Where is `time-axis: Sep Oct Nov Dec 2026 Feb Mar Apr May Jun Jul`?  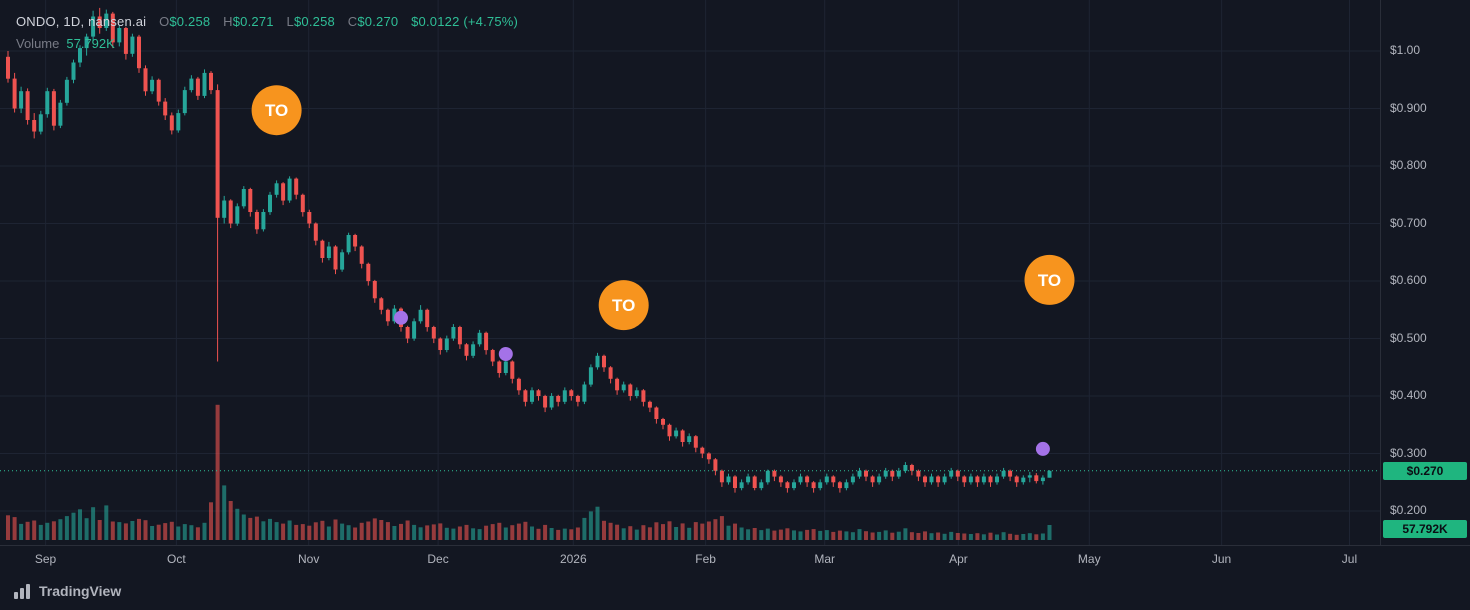 time-axis: Sep Oct Nov Dec 2026 Feb Mar Apr May Jun Jul is located at coordinates (735, 558).